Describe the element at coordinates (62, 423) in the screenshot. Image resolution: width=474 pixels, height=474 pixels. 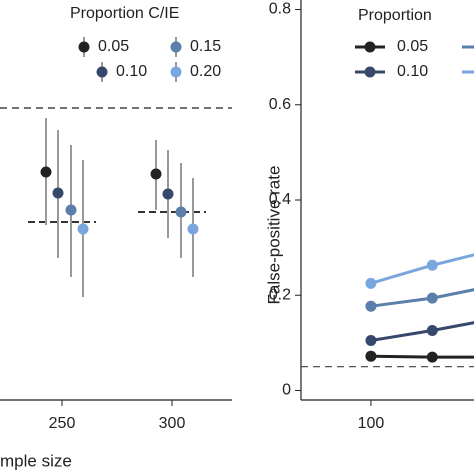
I see `x-tick-label: 250` at that location.